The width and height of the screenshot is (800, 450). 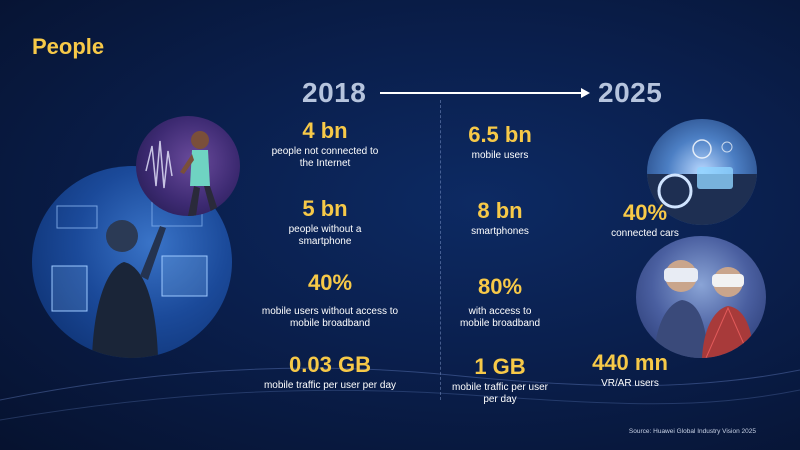 I want to click on stat-2025-smartphones: 8 bn smartphones, so click(x=500, y=218).